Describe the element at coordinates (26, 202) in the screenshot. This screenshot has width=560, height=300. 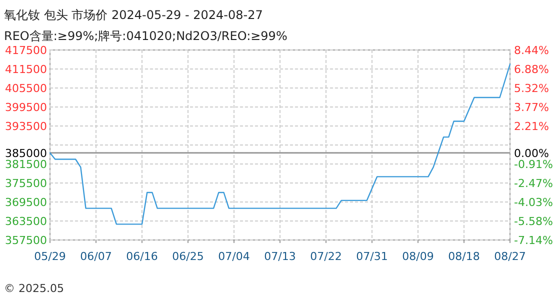
I see `y-tick-label: 369500` at that location.